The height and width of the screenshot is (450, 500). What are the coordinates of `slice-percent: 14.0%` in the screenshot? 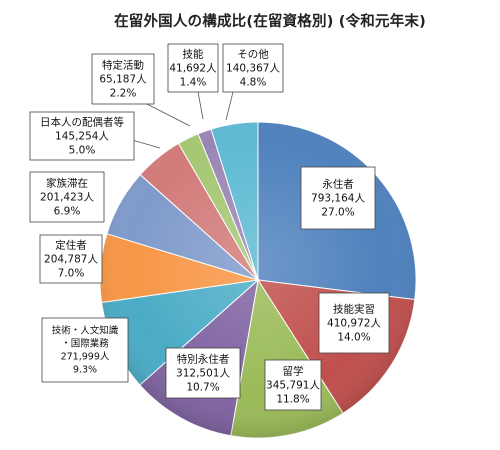 It's located at (353, 338).